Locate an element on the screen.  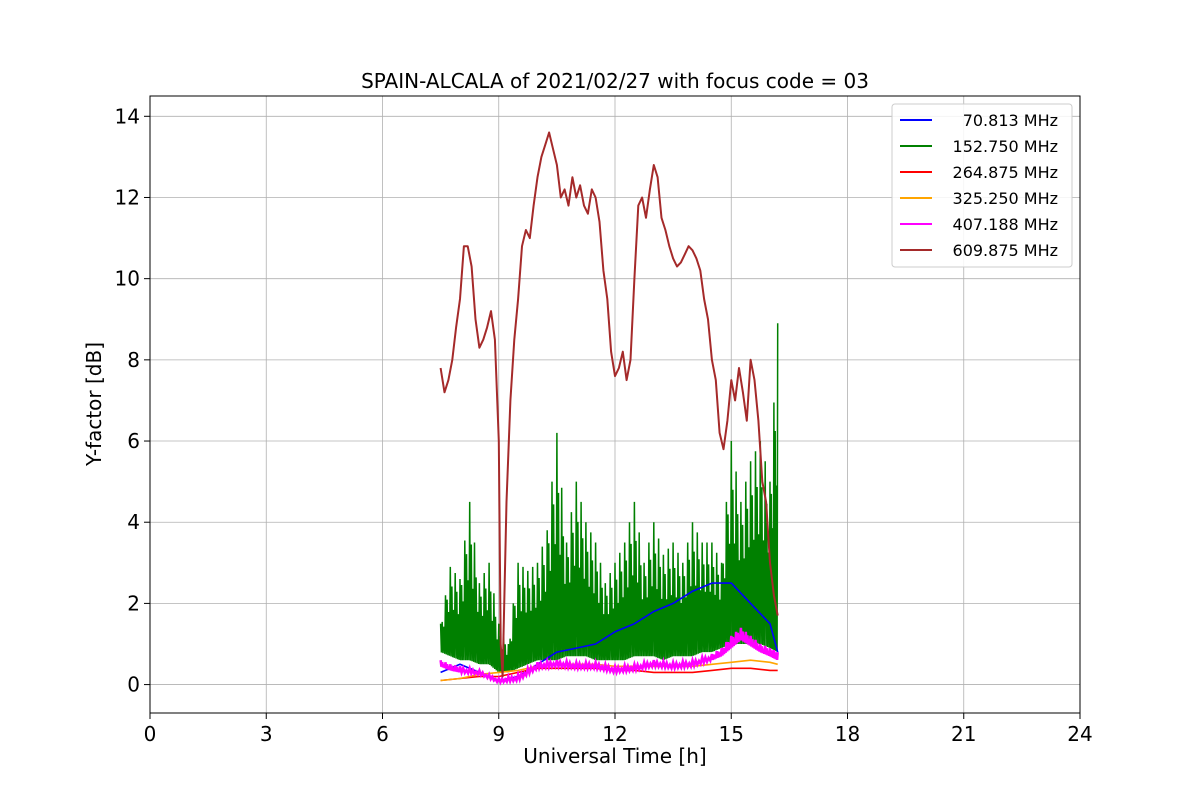
y-tick-label: 2 is located at coordinates (133, 603).